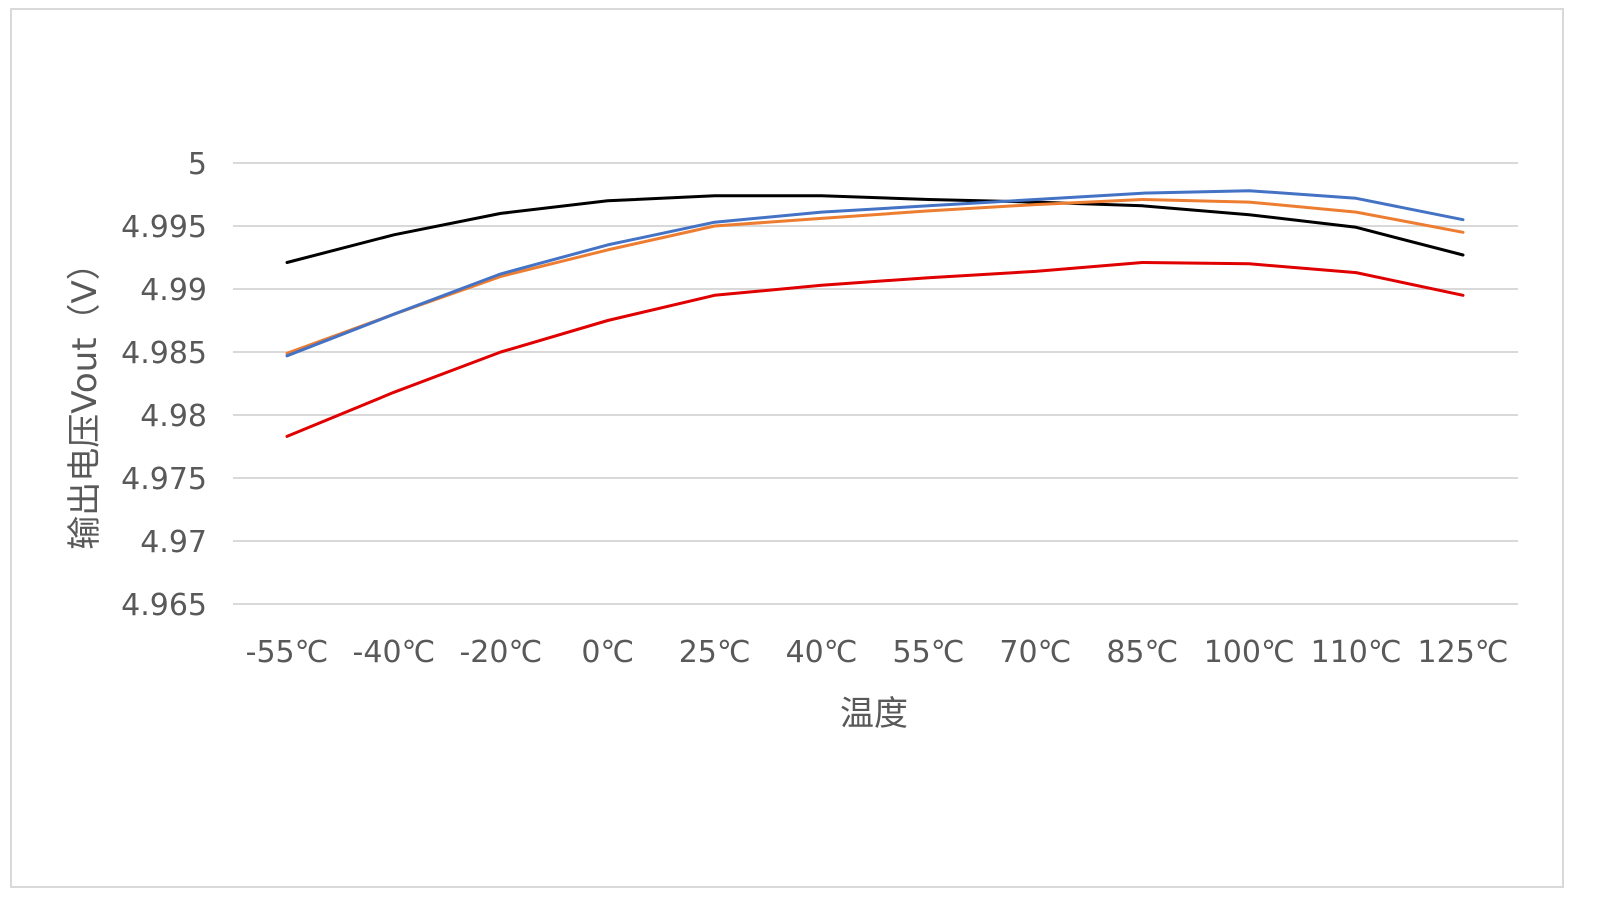  What do you see at coordinates (287, 652) in the screenshot?
I see `x-tick-label: -55℃` at bounding box center [287, 652].